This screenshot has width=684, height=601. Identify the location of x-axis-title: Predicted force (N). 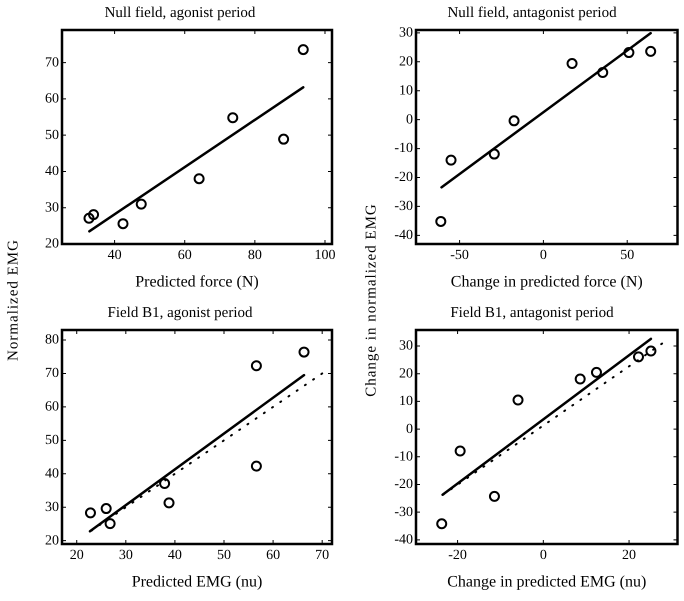
(197, 282).